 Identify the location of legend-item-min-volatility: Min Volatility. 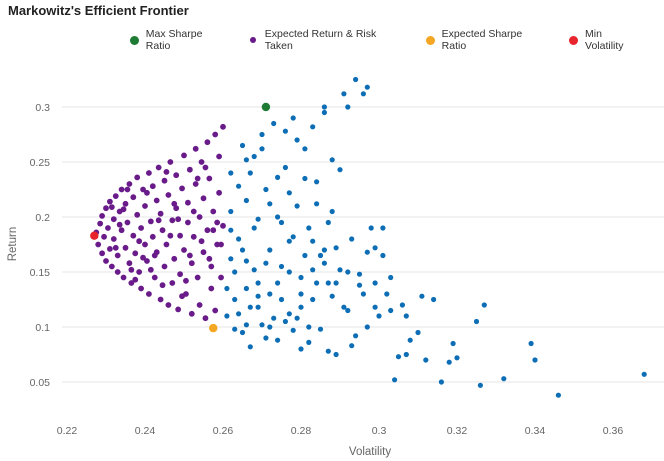
(605, 40).